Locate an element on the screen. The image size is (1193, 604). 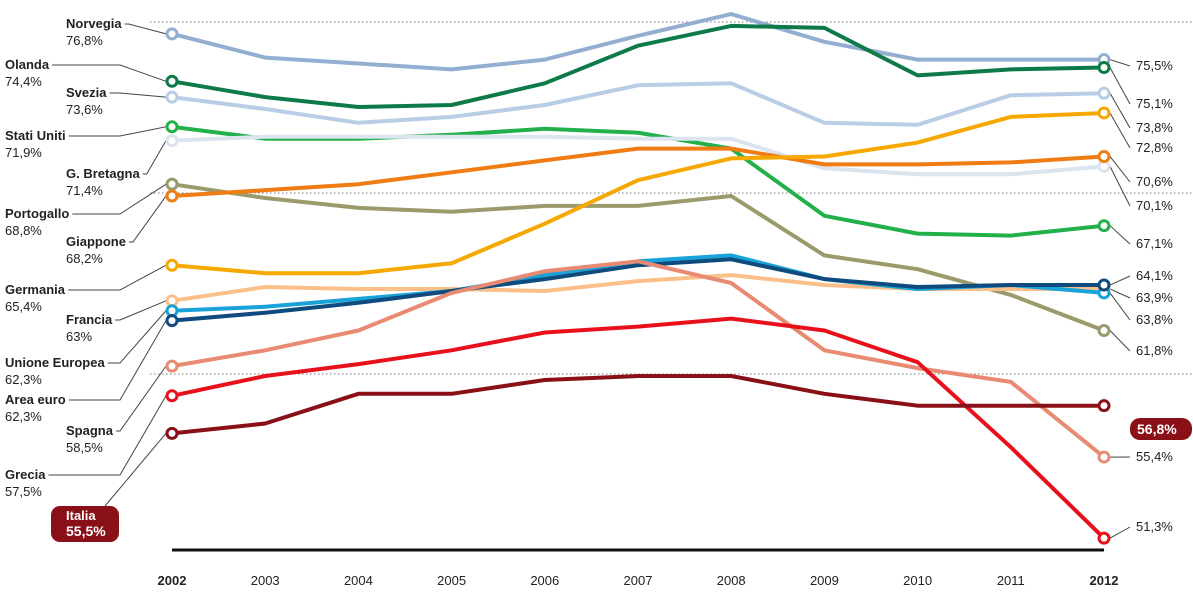
start-label-area-euro: Area euro is located at coordinates (35, 399).